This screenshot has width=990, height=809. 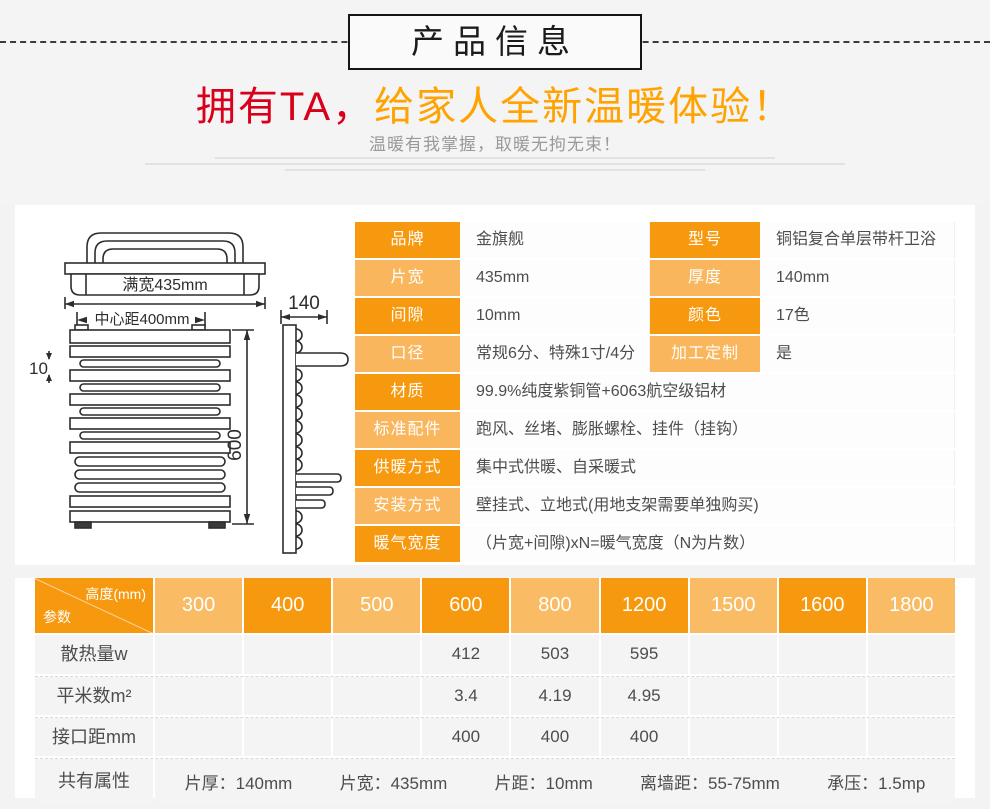 What do you see at coordinates (555, 240) in the screenshot?
I see `spec-value: 金旗舰` at bounding box center [555, 240].